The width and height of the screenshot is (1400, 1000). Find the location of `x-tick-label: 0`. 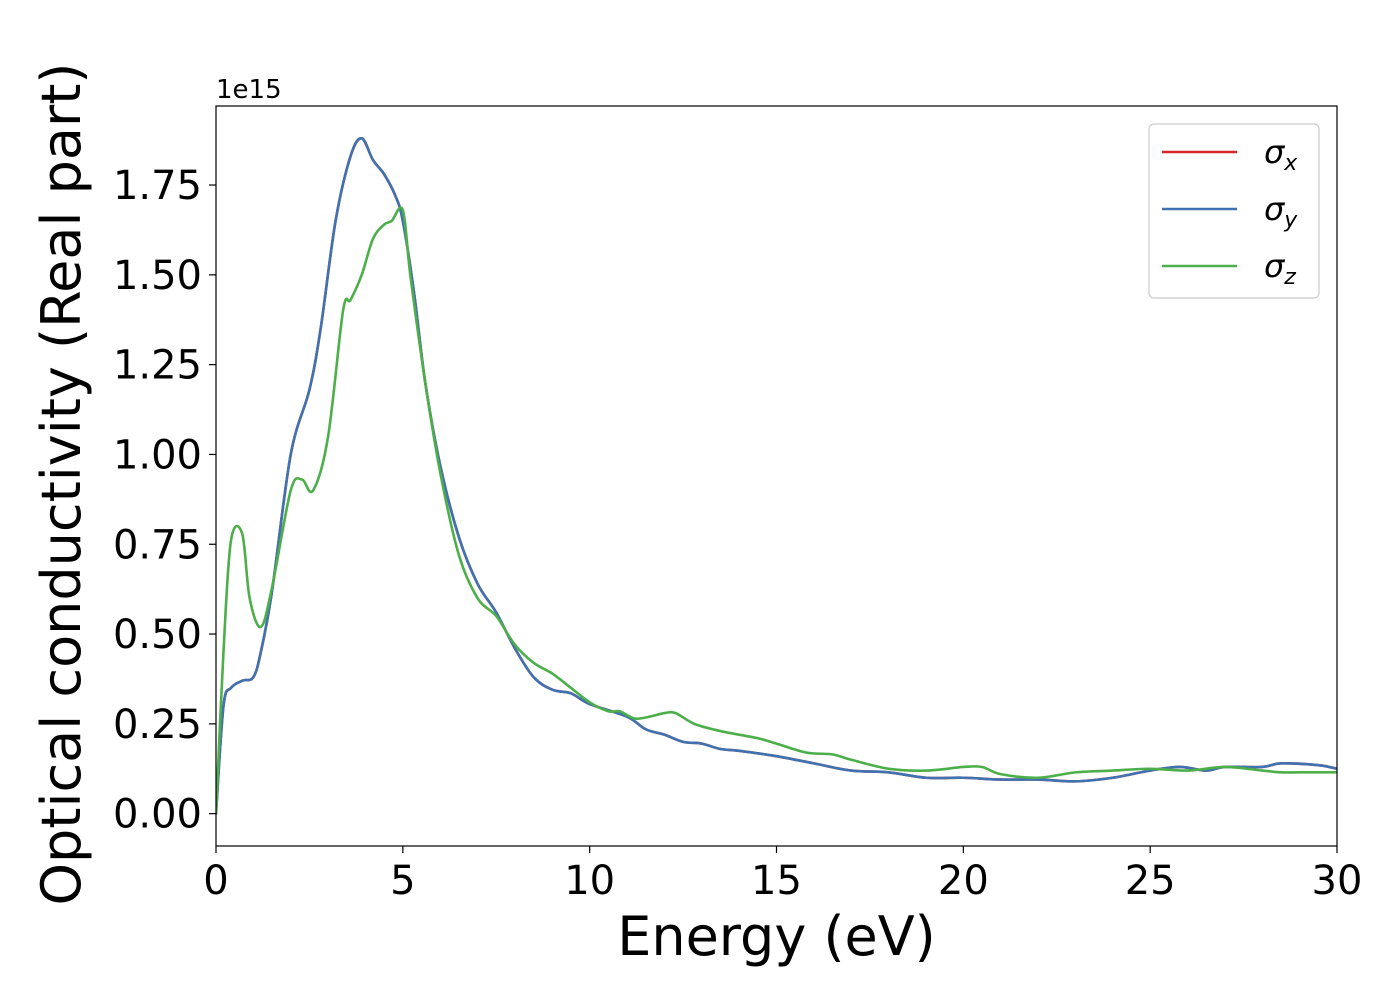

x-tick-label: 0 is located at coordinates (215, 881).